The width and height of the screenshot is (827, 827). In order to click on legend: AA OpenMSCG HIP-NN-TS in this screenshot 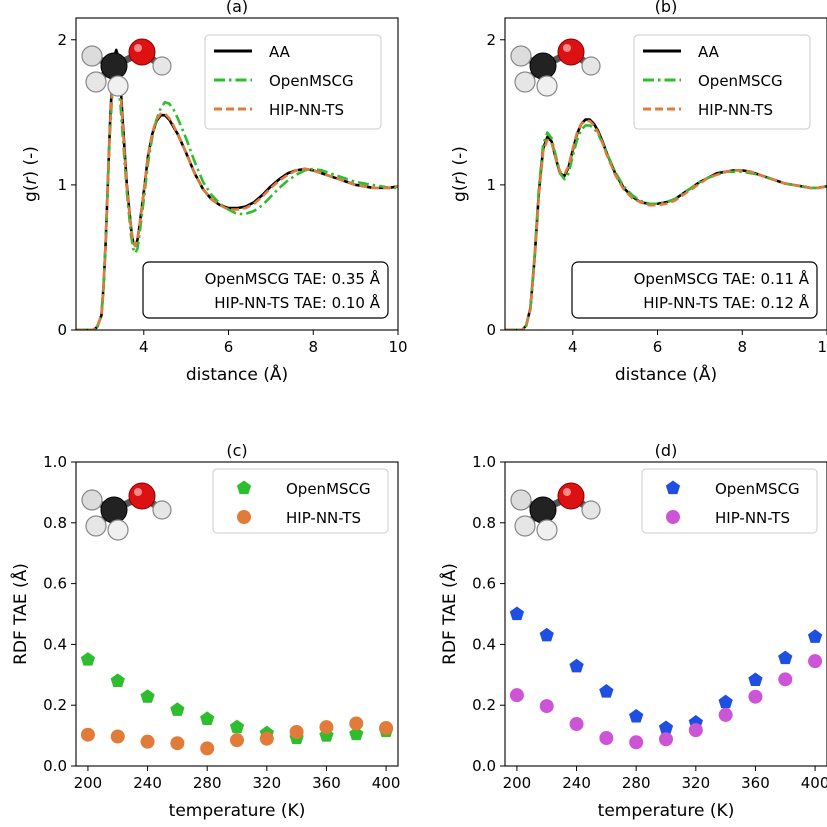, I will do `click(293, 82)`.